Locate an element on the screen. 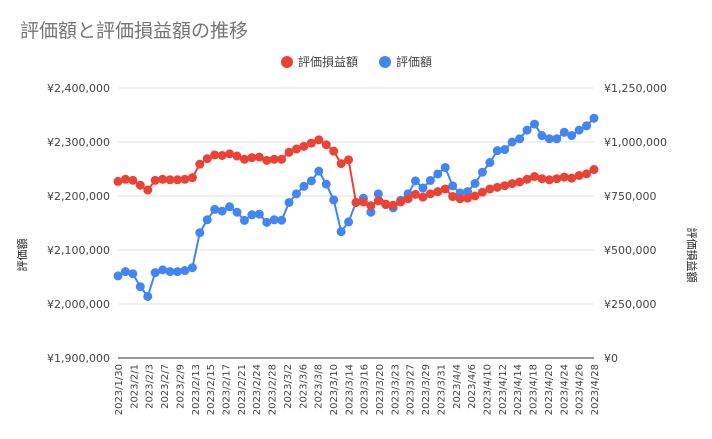  x-axis-tick-label: 2023/3/8 is located at coordinates (319, 386).